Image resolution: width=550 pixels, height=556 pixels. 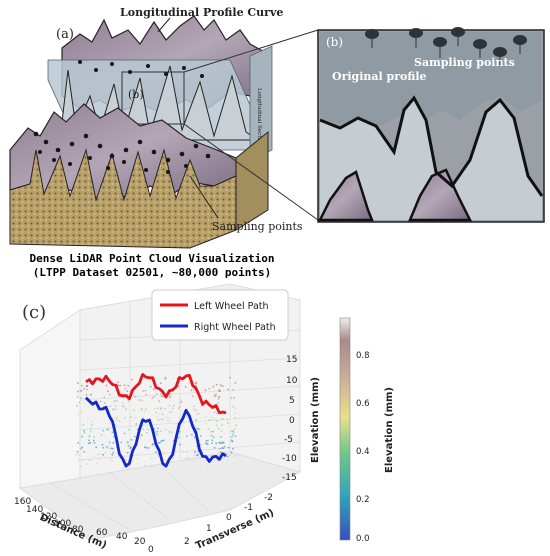 What do you see at coordinates (209, 529) in the screenshot?
I see `y-tick: 1` at bounding box center [209, 529].